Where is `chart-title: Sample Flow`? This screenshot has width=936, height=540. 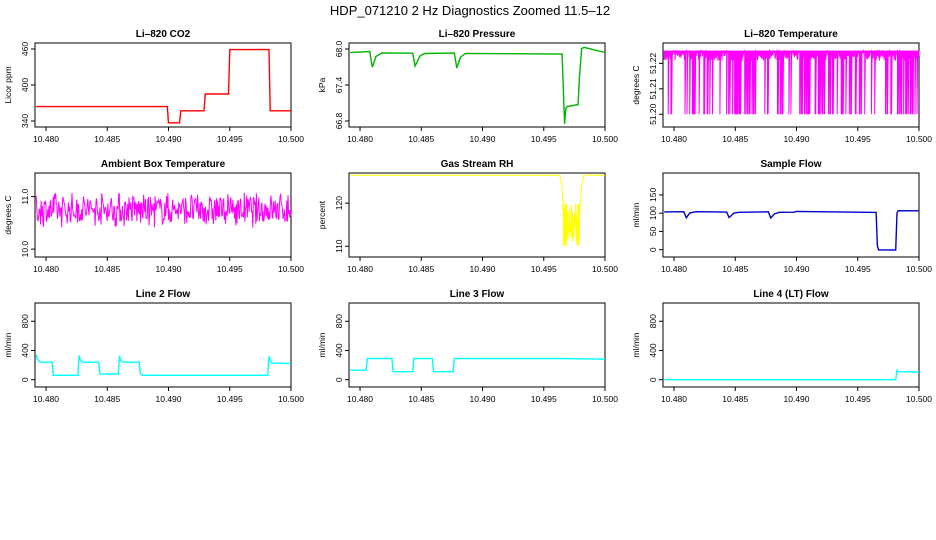
chart-title: Sample Flow is located at coordinates (790, 164).